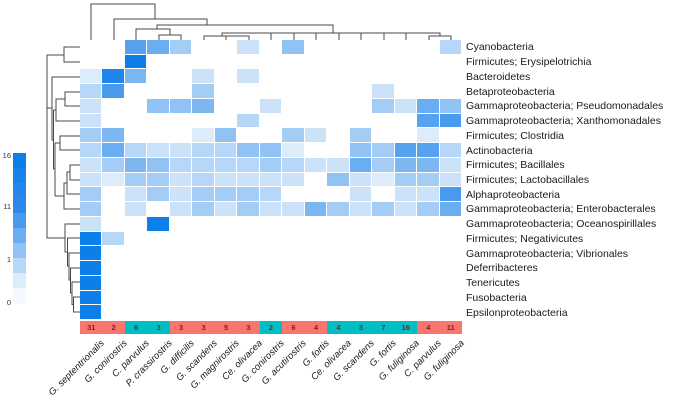  Describe the element at coordinates (63, 179) in the screenshot. I see `row-dendrogram-lines` at that location.